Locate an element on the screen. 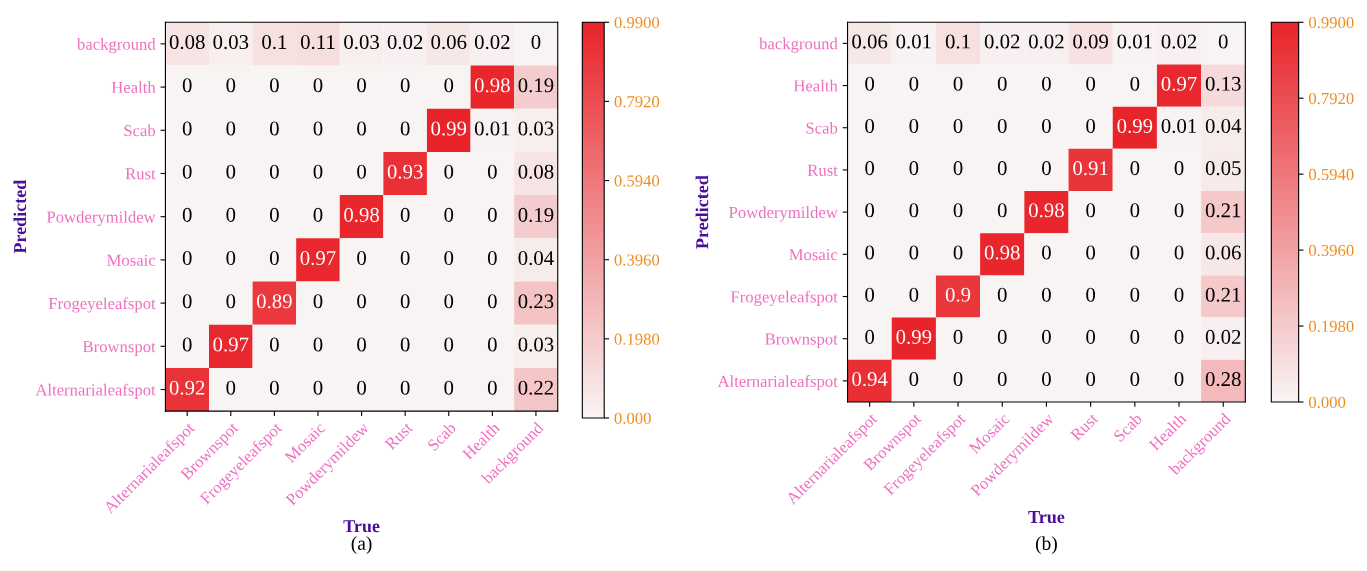 This screenshot has height=571, width=1367. data-label: 0.13 is located at coordinates (1223, 83).